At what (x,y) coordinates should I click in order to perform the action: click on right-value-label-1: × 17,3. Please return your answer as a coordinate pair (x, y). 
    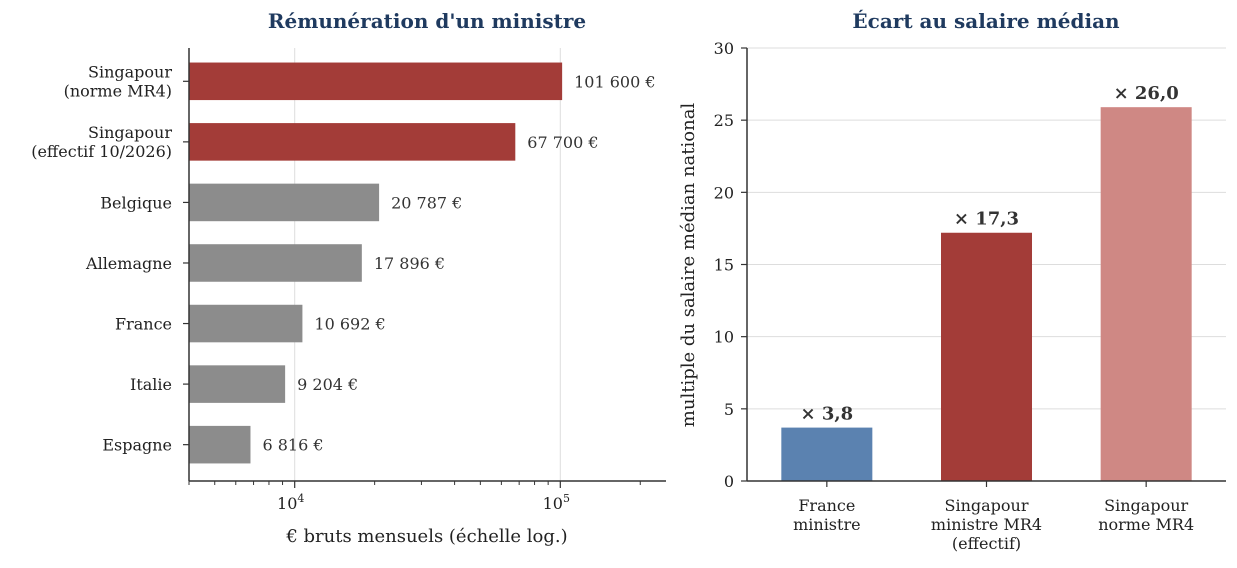
    Looking at the image, I should click on (986, 219).